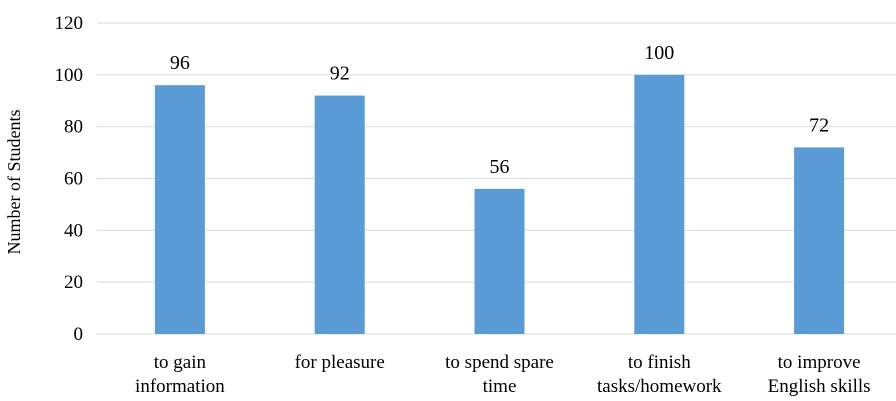 Image resolution: width=896 pixels, height=401 pixels. Describe the element at coordinates (500, 386) in the screenshot. I see `x-category-label-line: time` at that location.